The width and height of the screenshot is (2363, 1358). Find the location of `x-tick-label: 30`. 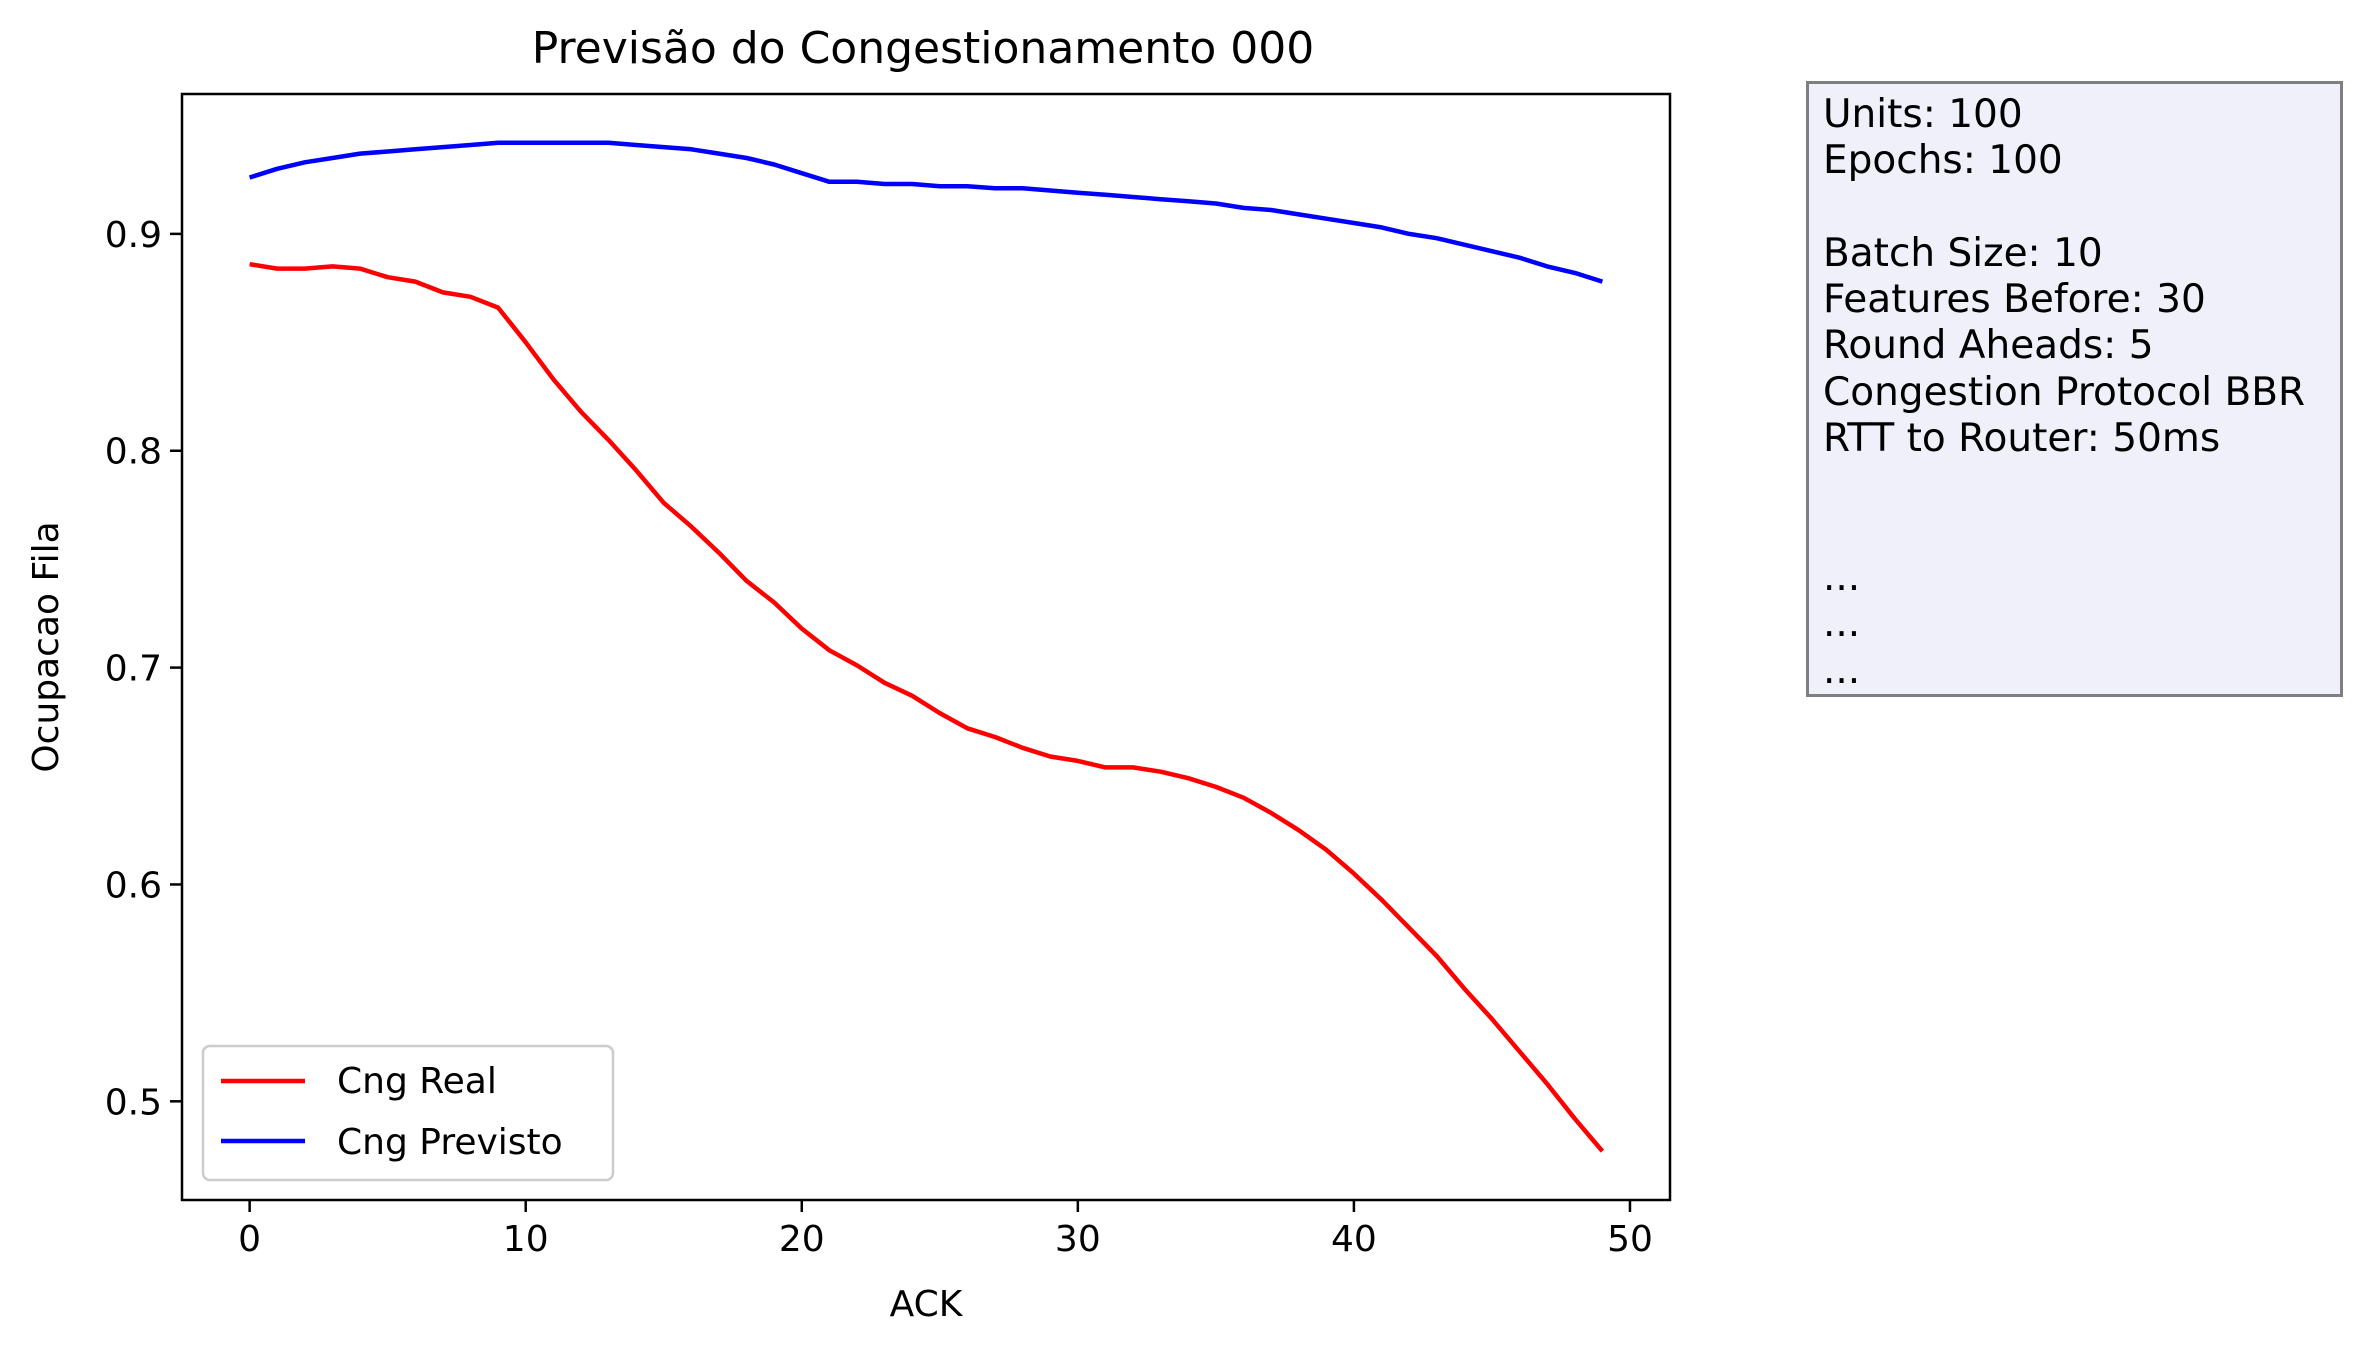

x-tick-label: 30 is located at coordinates (1078, 1239).